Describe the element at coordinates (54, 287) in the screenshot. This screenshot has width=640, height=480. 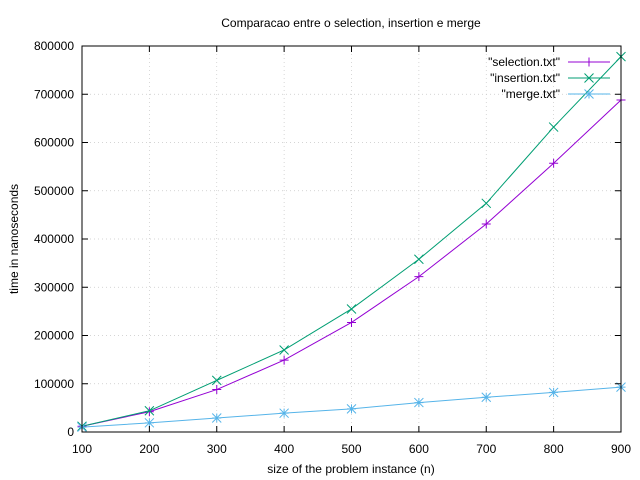
I see `y-tick-label: 300000` at that location.